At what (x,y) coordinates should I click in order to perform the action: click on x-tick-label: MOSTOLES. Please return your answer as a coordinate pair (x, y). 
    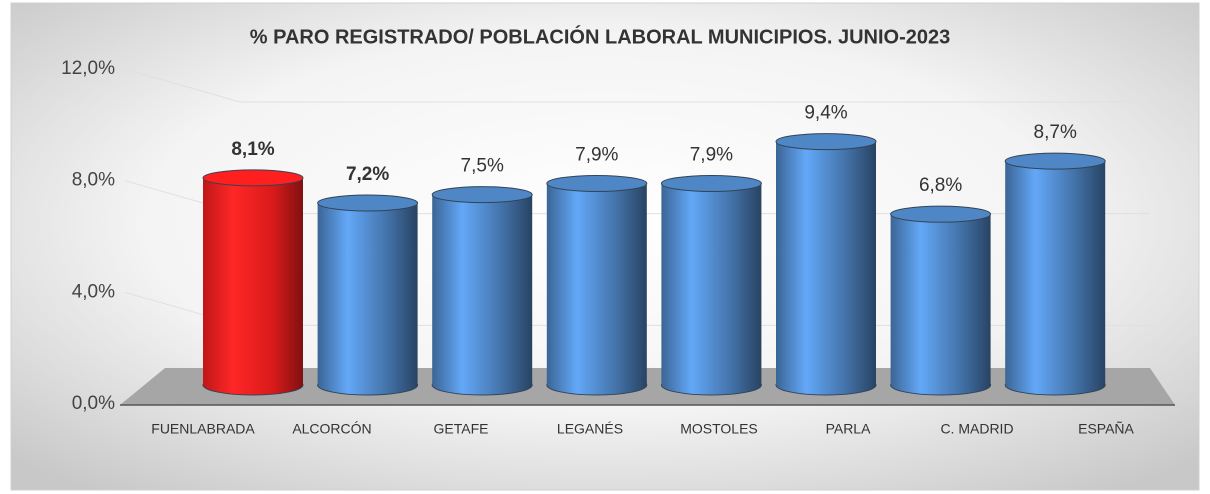
    Looking at the image, I should click on (719, 429).